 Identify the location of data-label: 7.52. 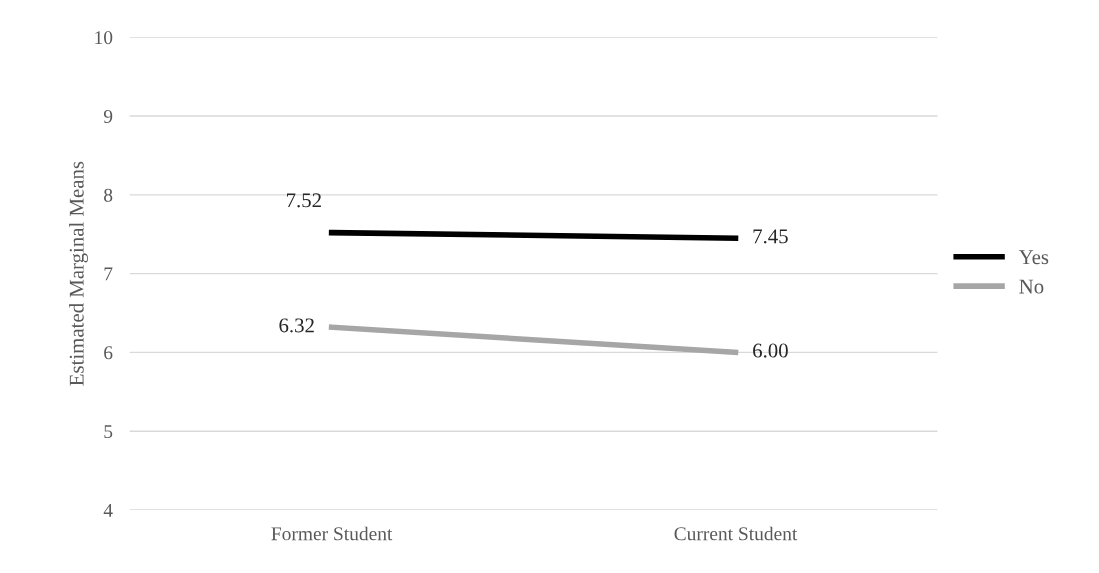
(303, 200).